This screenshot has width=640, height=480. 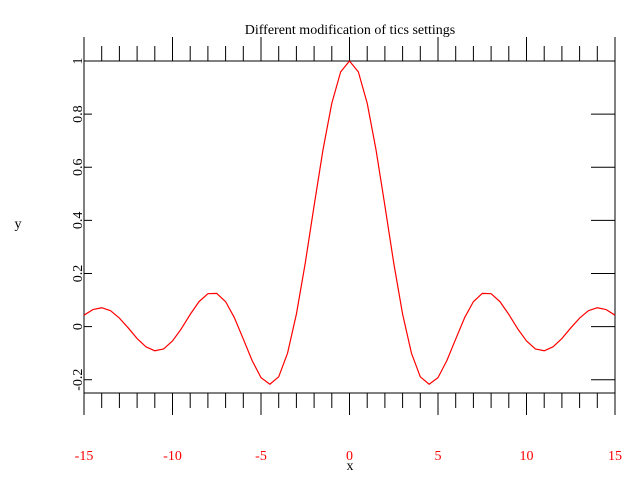 I want to click on y-tick-label: 0.6, so click(x=78, y=167).